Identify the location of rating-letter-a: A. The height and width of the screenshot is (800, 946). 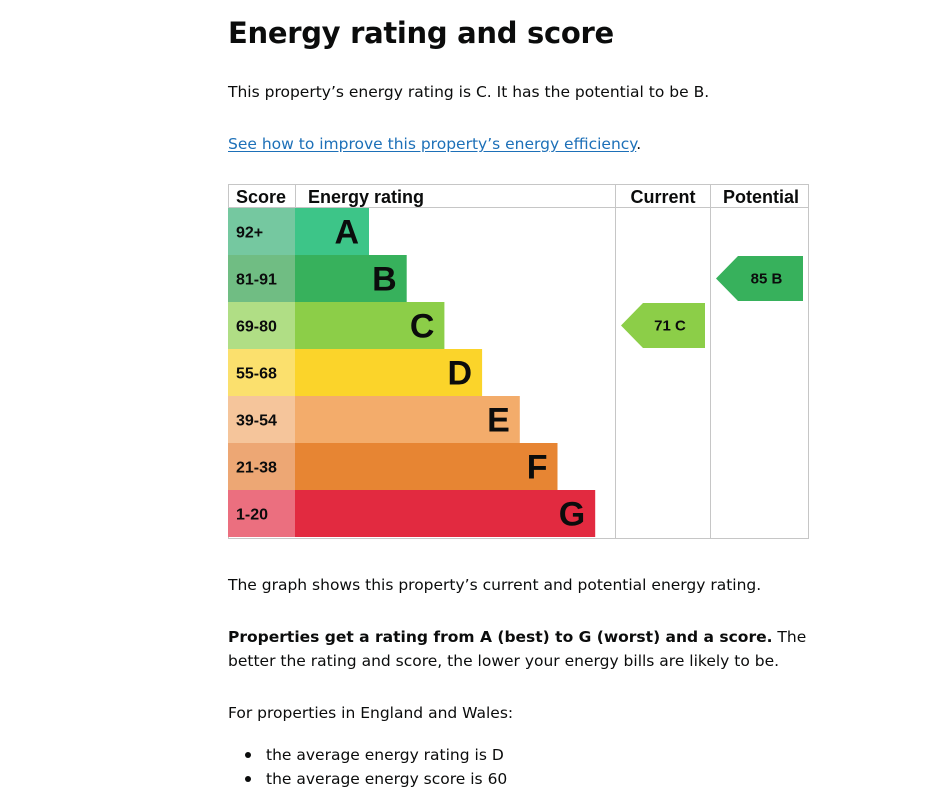
(346, 233).